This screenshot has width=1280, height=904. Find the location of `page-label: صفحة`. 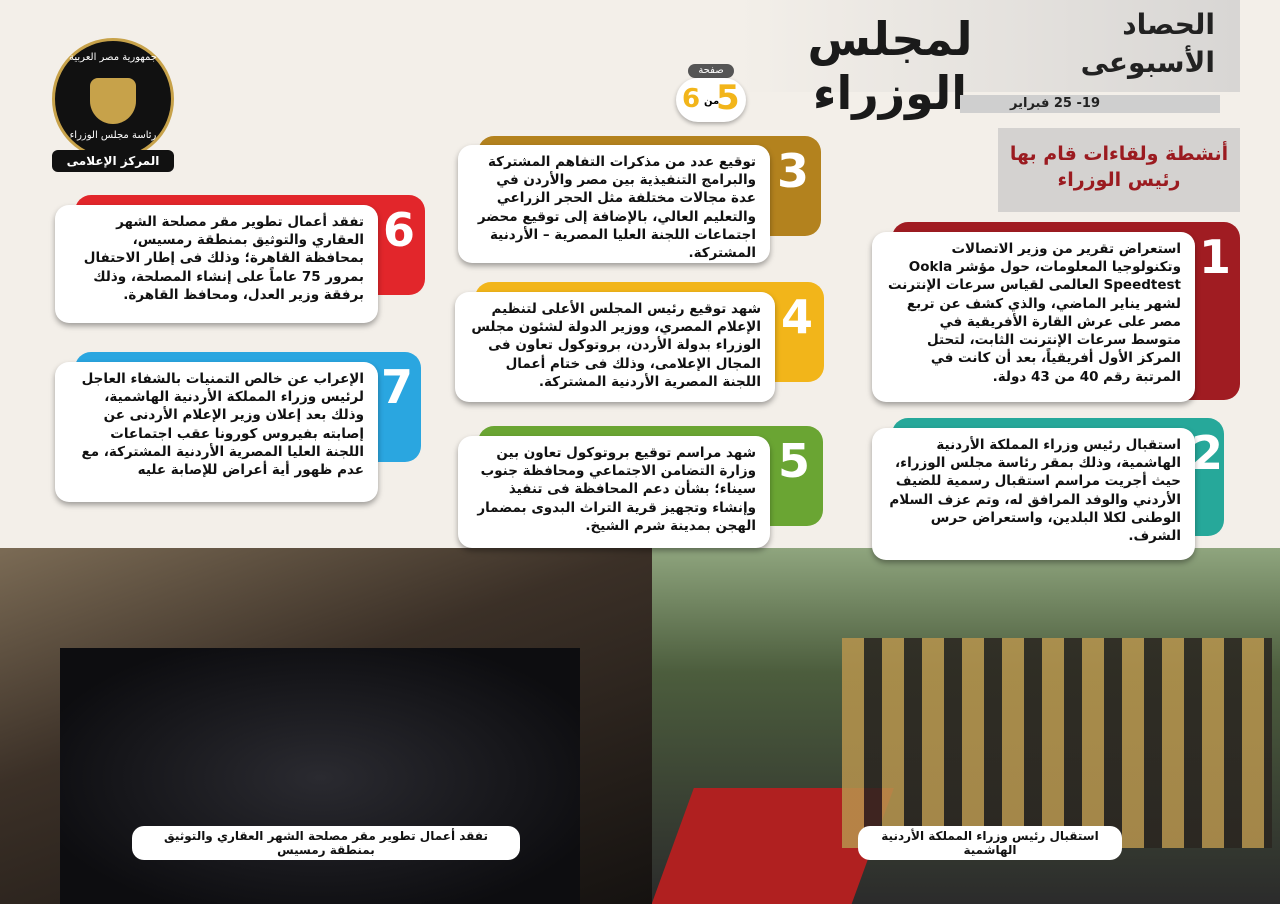

page-label: صفحة is located at coordinates (711, 71).